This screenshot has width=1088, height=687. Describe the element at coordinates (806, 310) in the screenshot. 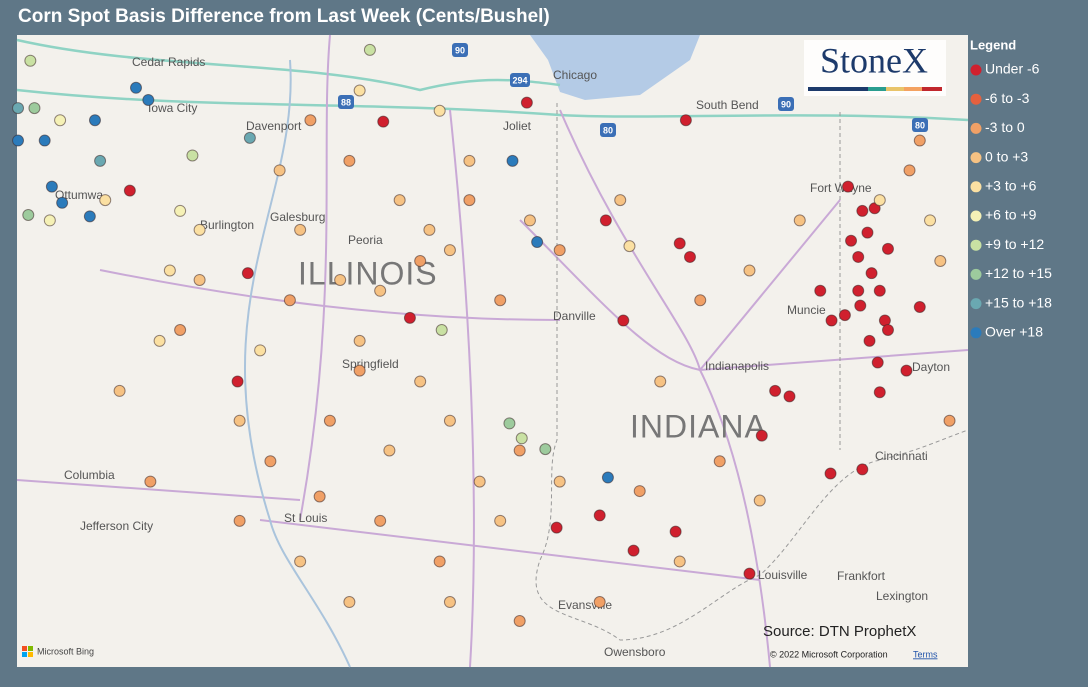

I see `city: Muncie` at that location.